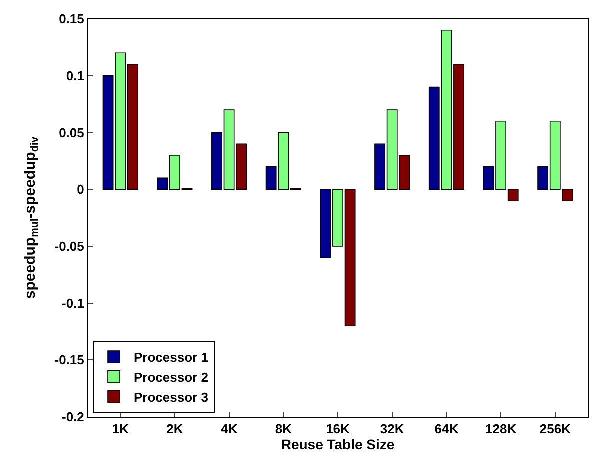 The image size is (604, 465). I want to click on y-tick-label: -0.15, so click(69, 360).